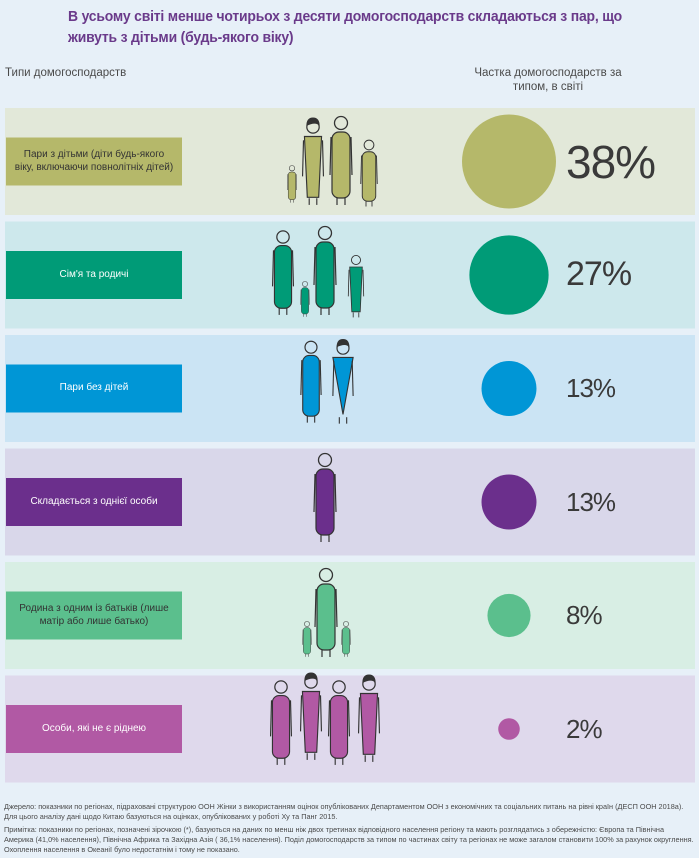 This screenshot has width=699, height=858. What do you see at coordinates (598, 274) in the screenshot?
I see `share-value-label: 27%` at bounding box center [598, 274].